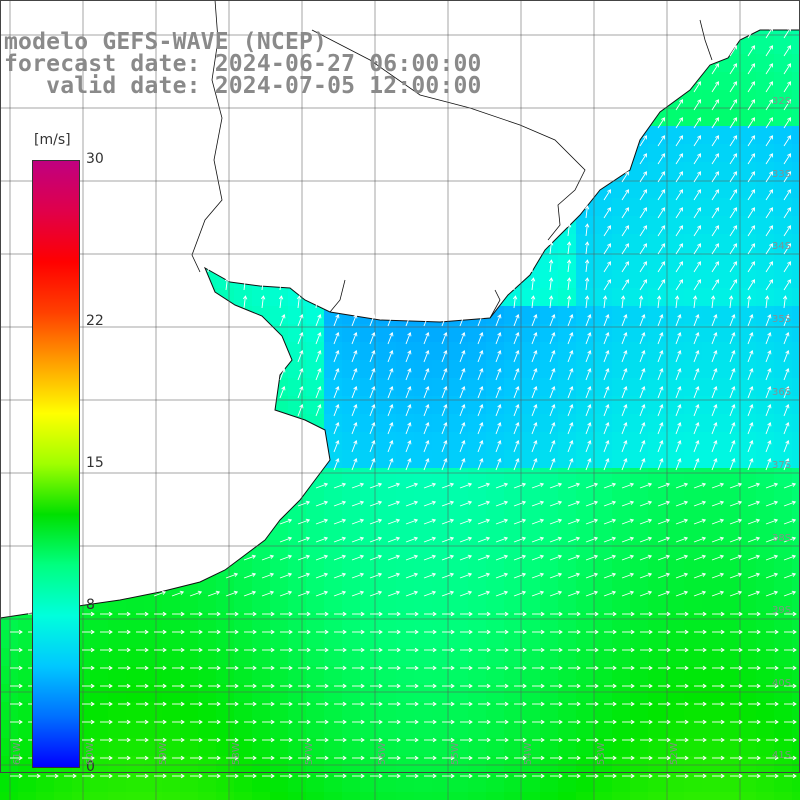 This screenshot has width=800, height=800. What do you see at coordinates (95, 159) in the screenshot?
I see `colorbar-tick-label: 30` at bounding box center [95, 159].